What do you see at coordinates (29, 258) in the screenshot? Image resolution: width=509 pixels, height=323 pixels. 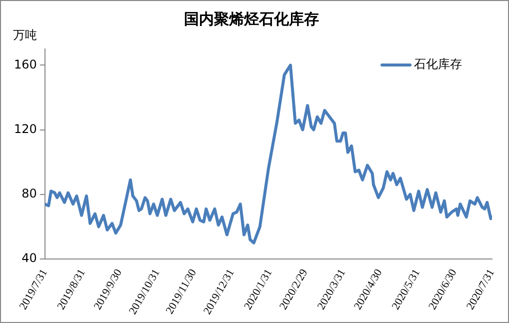 I see `y-tick-label: 40` at bounding box center [29, 258].